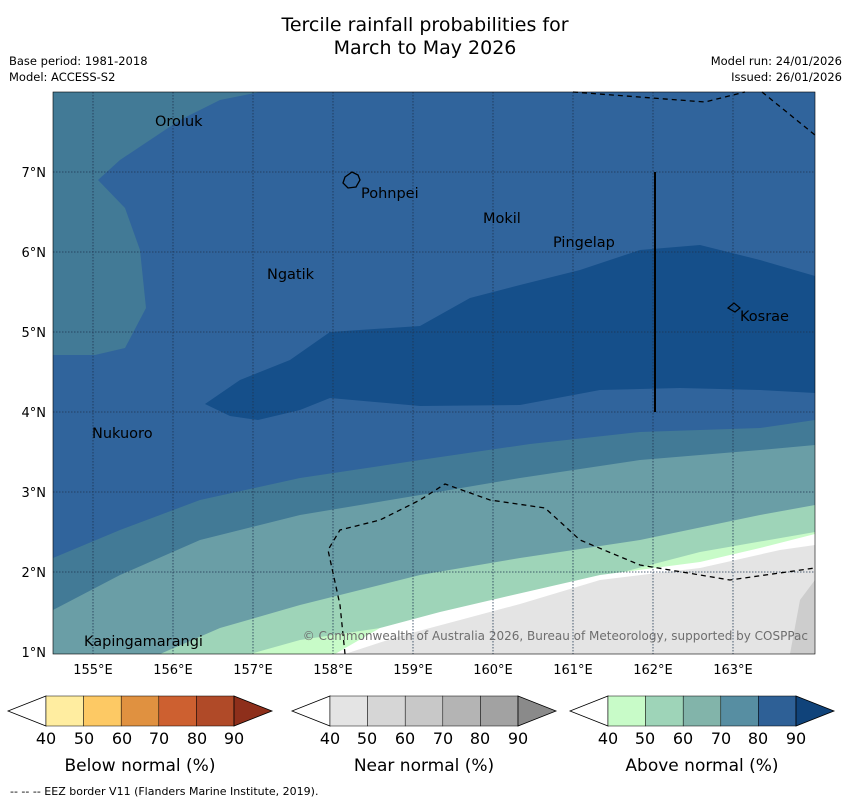  Describe the element at coordinates (390, 194) in the screenshot. I see `place-label: Pohnpei` at that location.